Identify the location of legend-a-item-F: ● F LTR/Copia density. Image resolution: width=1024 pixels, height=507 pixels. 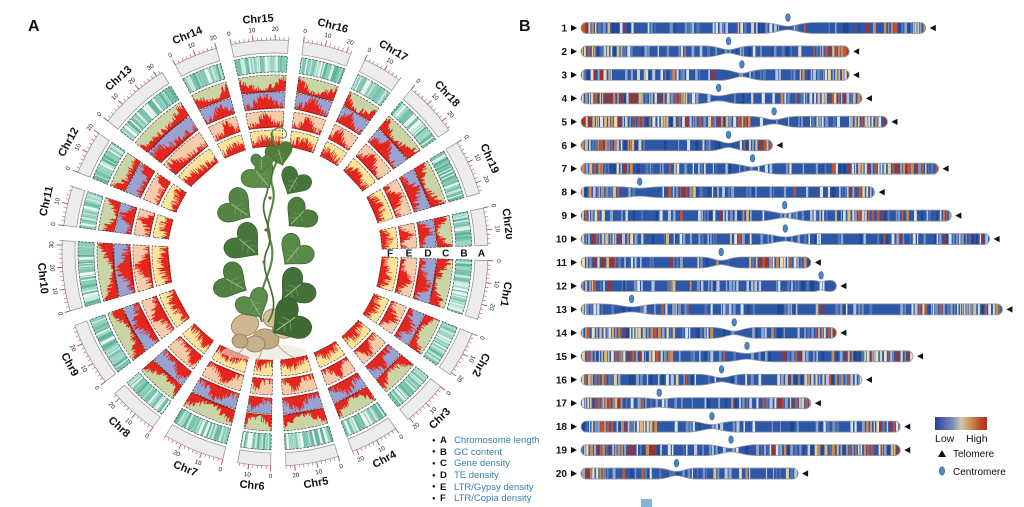
(486, 499).